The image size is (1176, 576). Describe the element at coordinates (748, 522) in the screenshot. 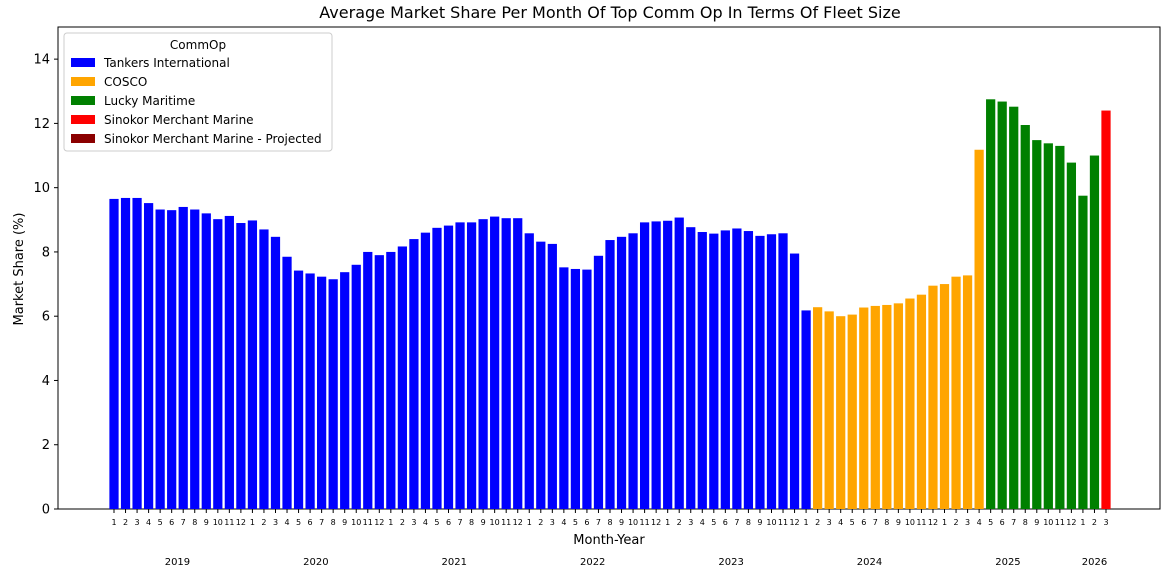

I see `x-tick-label: 8` at that location.